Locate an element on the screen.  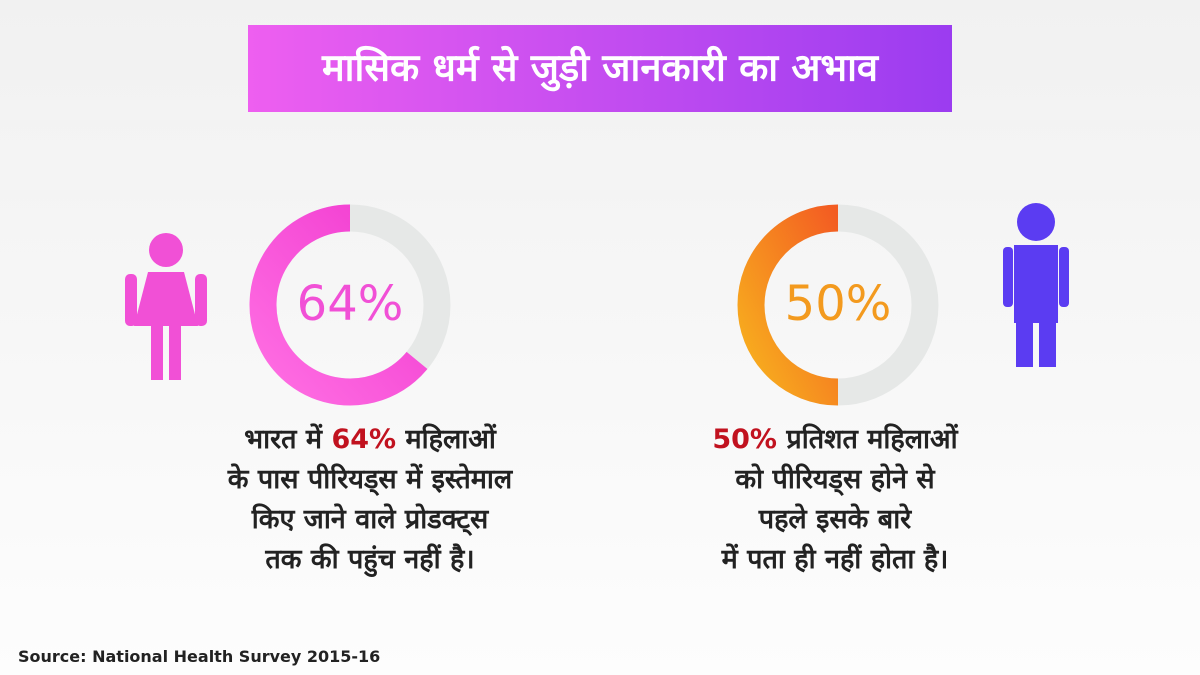
caption-line: में पता ही नहीं होता है। is located at coordinates (835, 559).